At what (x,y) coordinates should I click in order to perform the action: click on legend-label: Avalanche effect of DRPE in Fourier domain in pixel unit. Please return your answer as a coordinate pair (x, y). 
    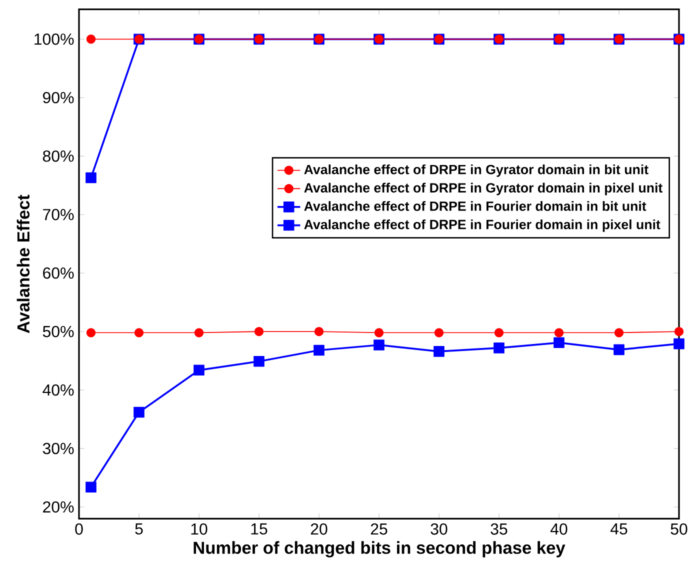
    Looking at the image, I should click on (482, 225).